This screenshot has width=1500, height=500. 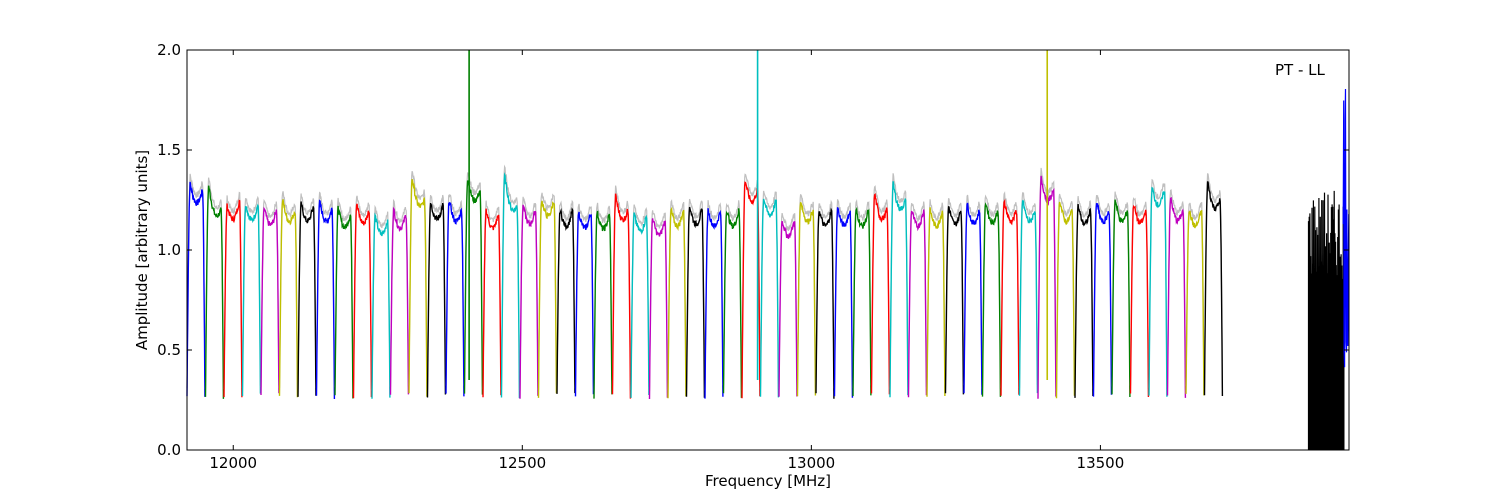 I want to click on y-tick-label-3: 1.5, so click(x=169, y=150).